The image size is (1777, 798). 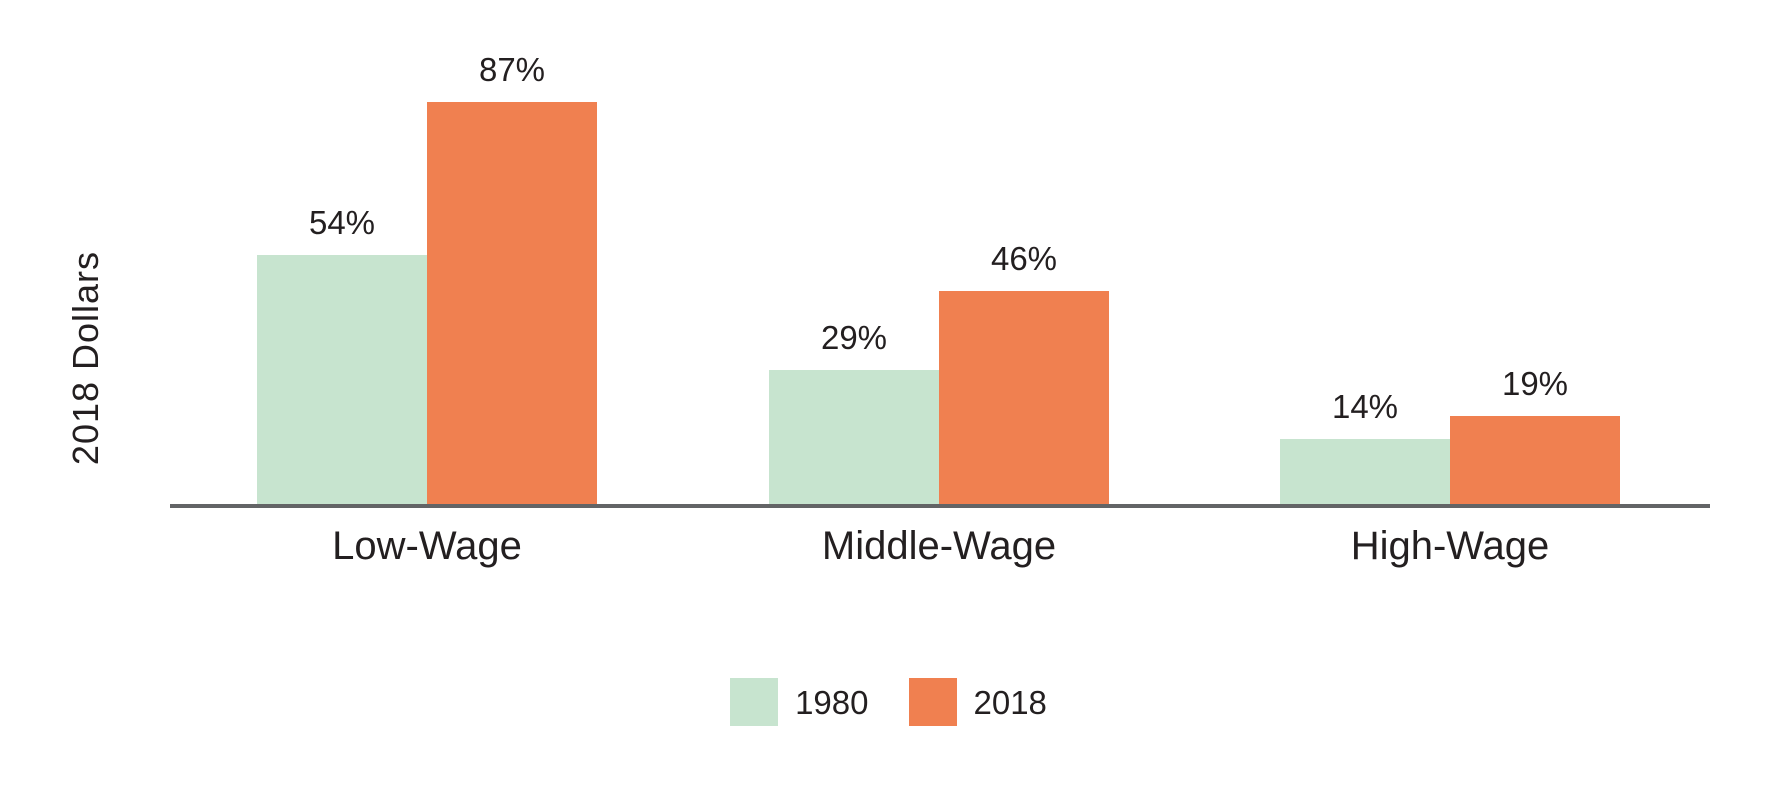 I want to click on x-tick-label-high-wage: High-Wage, so click(x=1450, y=546).